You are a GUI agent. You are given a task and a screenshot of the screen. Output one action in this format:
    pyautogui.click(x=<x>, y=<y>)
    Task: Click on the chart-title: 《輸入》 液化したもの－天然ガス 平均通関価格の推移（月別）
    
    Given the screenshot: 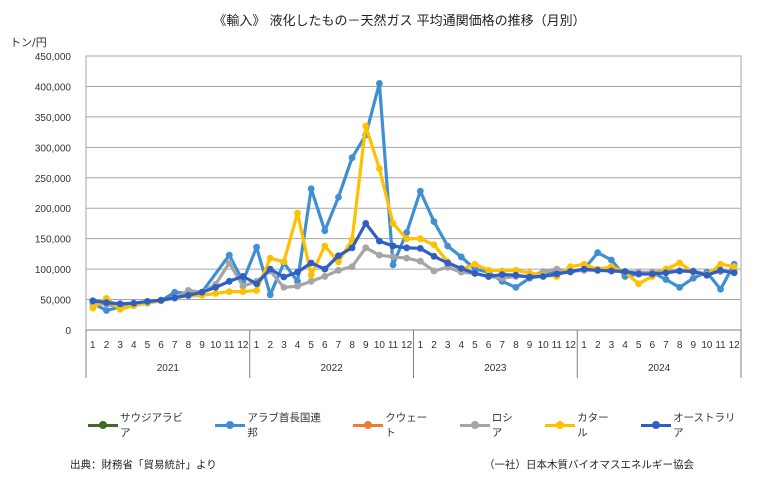 What is the action you would take?
    pyautogui.click(x=399, y=21)
    